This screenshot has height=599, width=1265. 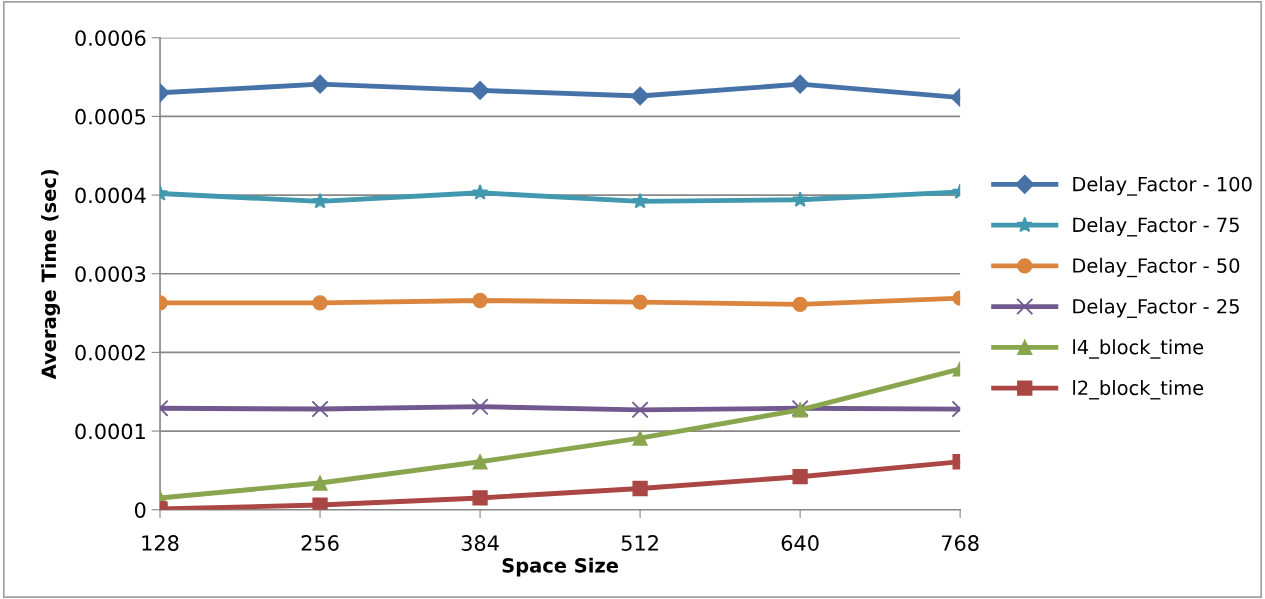 I want to click on legend-label: Delay_Factor - 100, so click(x=1162, y=186).